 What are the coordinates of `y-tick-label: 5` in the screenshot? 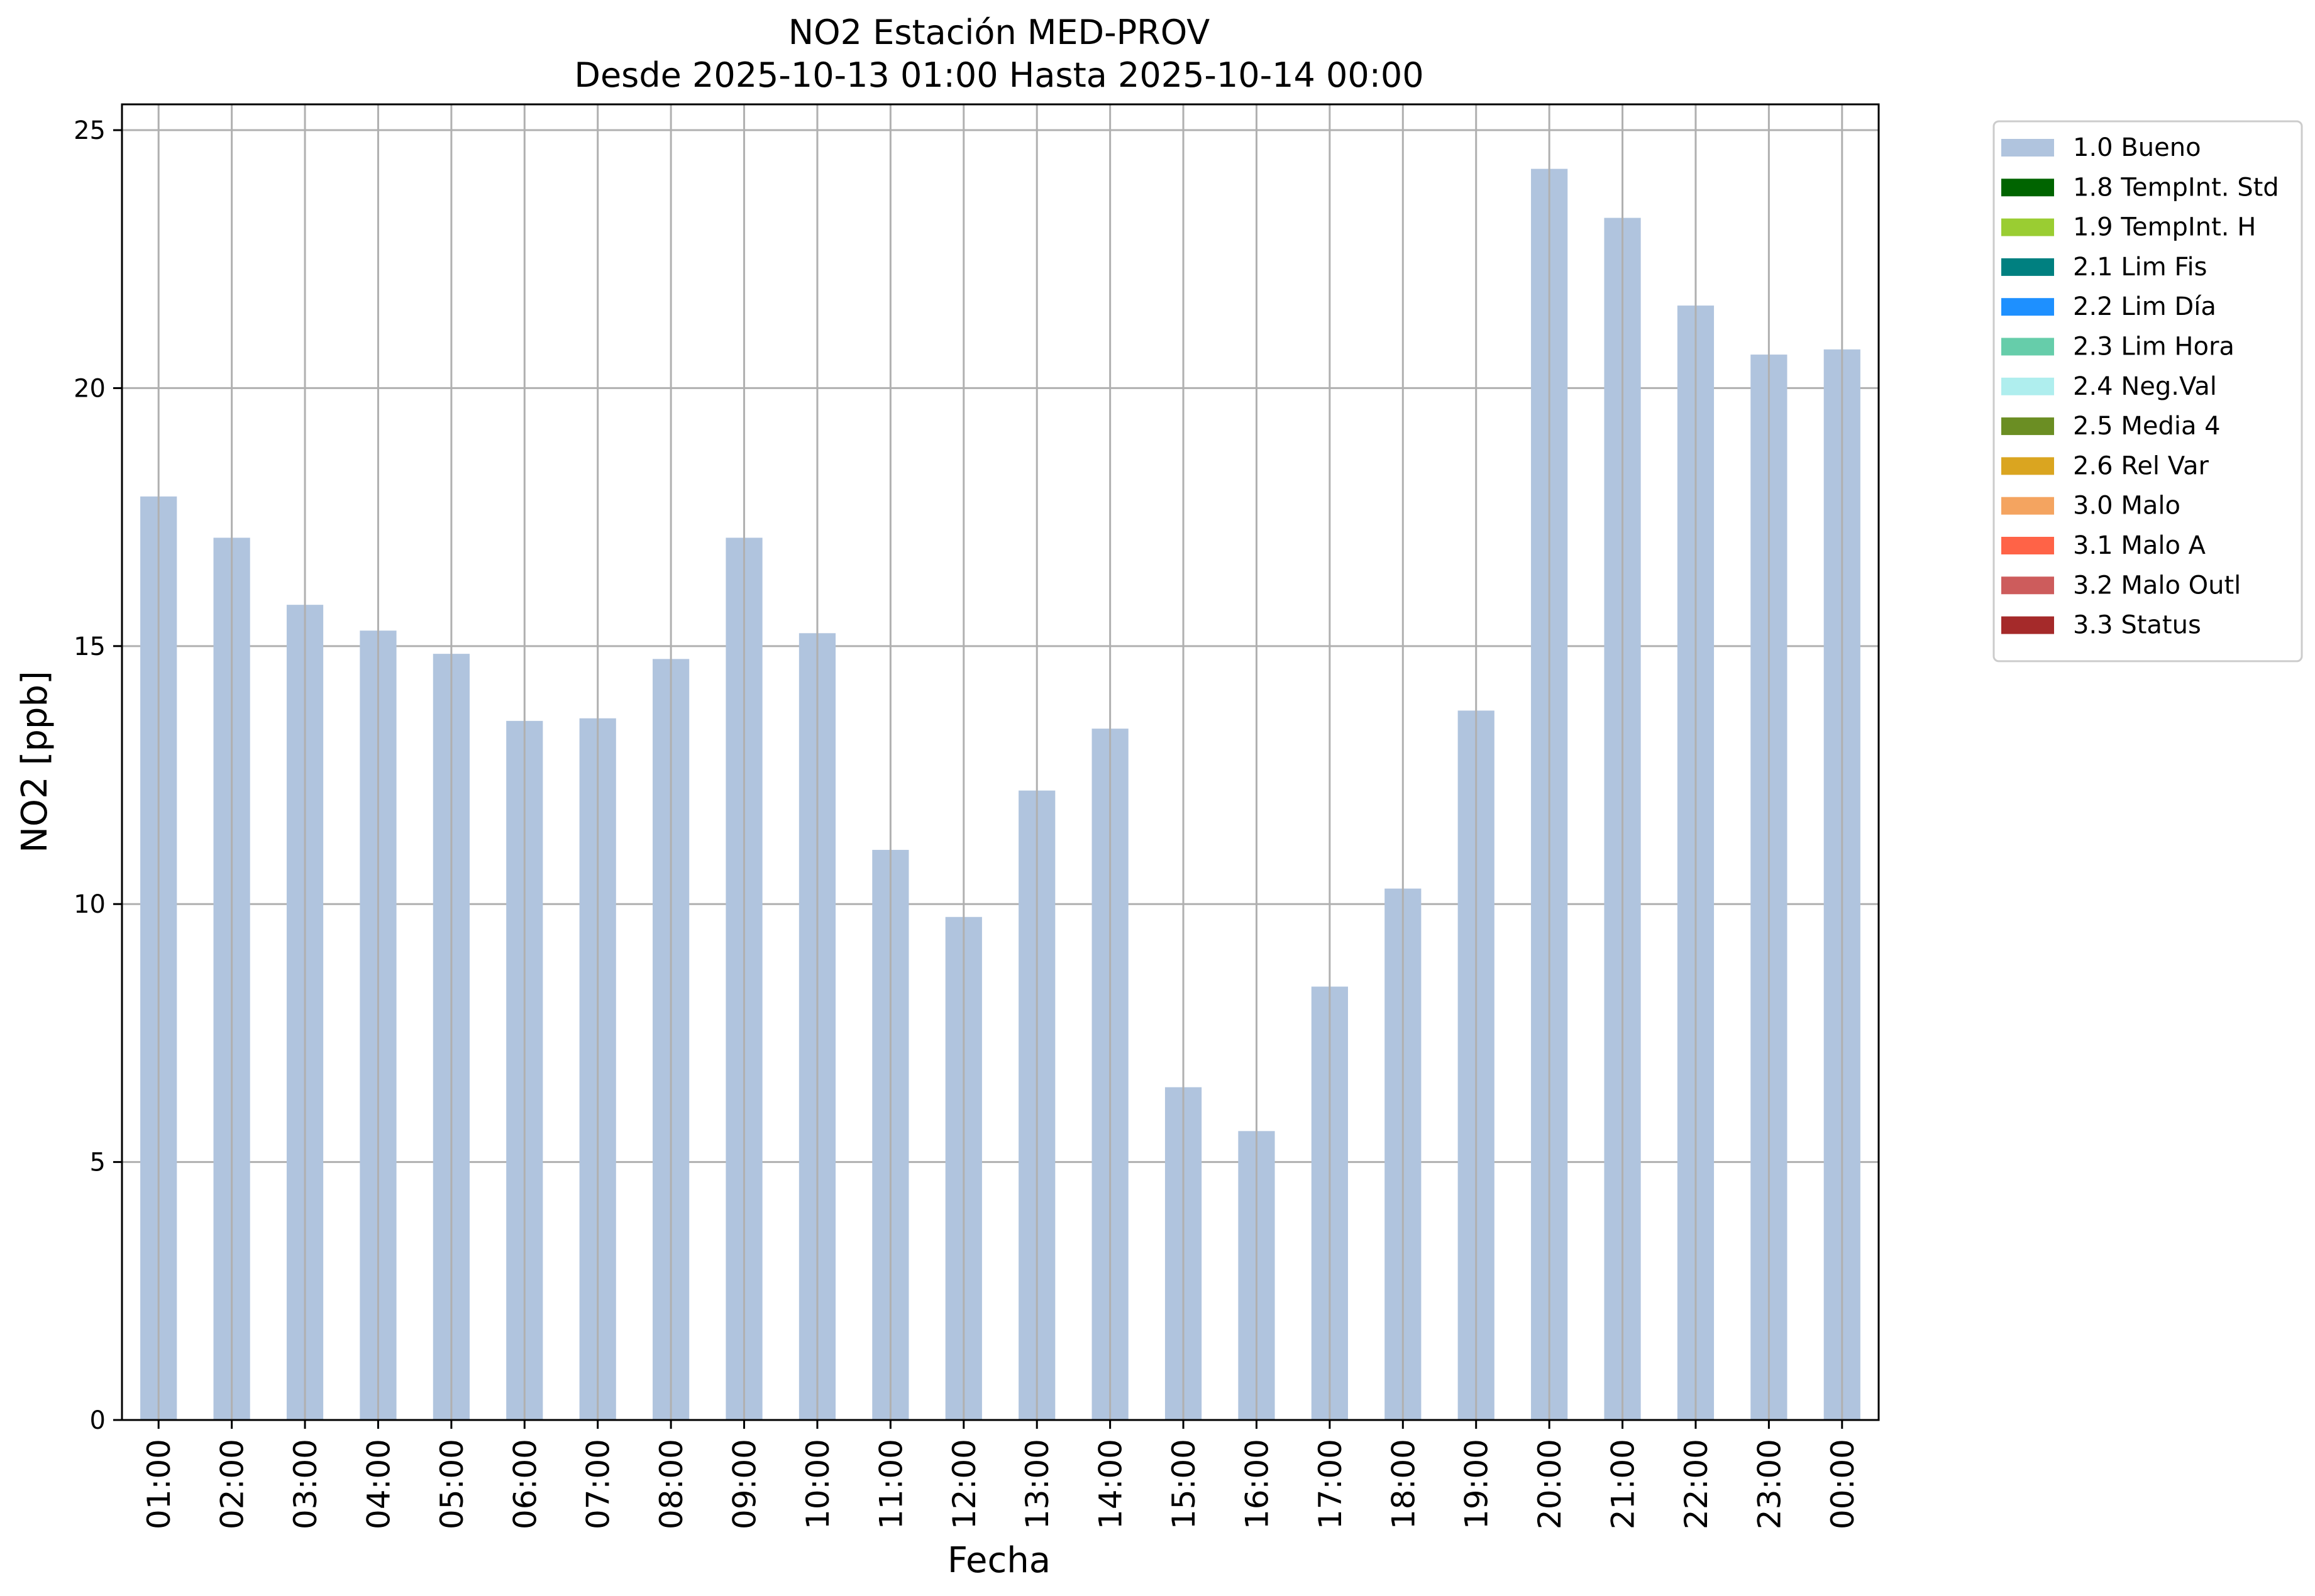 It's located at (98, 1162).